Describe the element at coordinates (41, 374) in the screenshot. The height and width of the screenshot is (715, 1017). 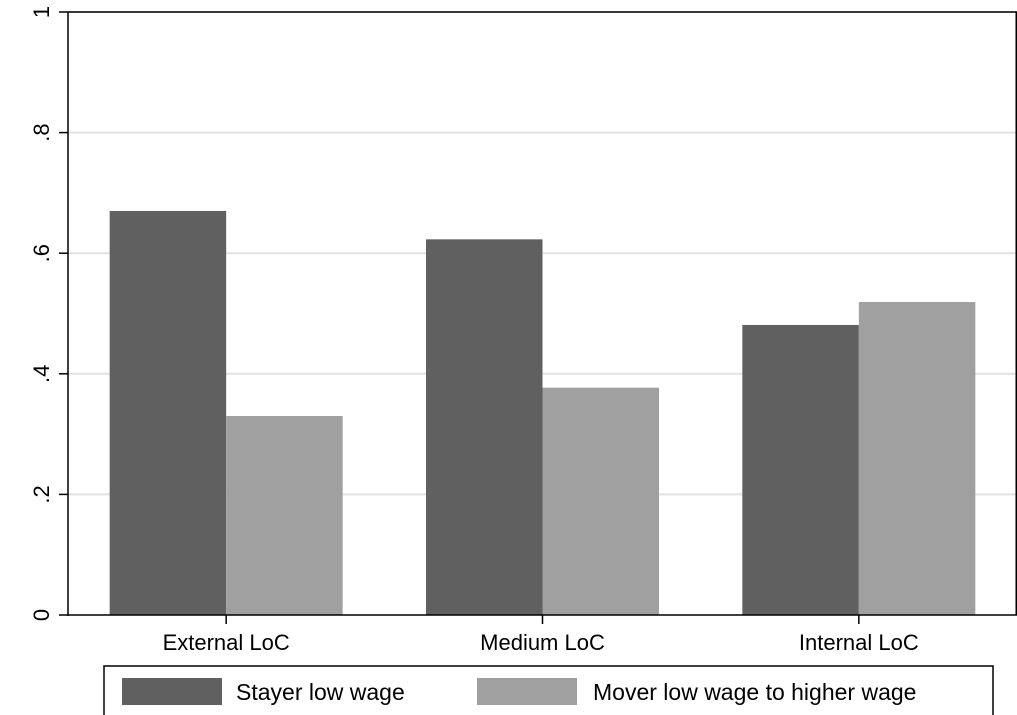
I see `y-tick-label: .4` at that location.